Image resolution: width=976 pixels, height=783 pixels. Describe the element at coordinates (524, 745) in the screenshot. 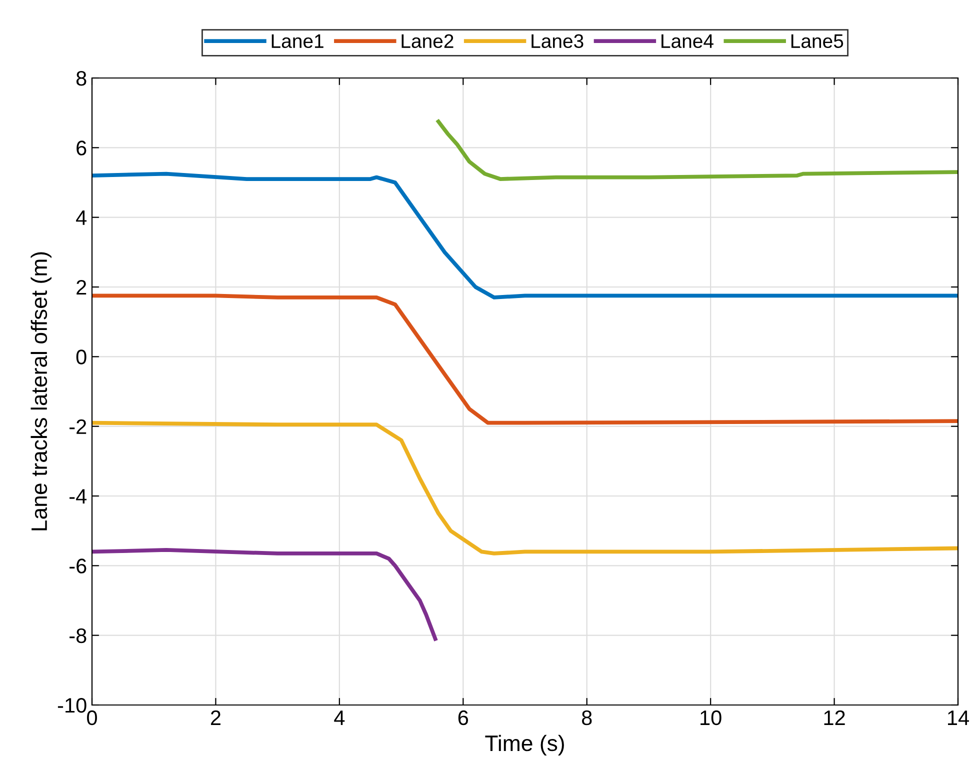

I see `x-axis-title: Time (s)` at that location.